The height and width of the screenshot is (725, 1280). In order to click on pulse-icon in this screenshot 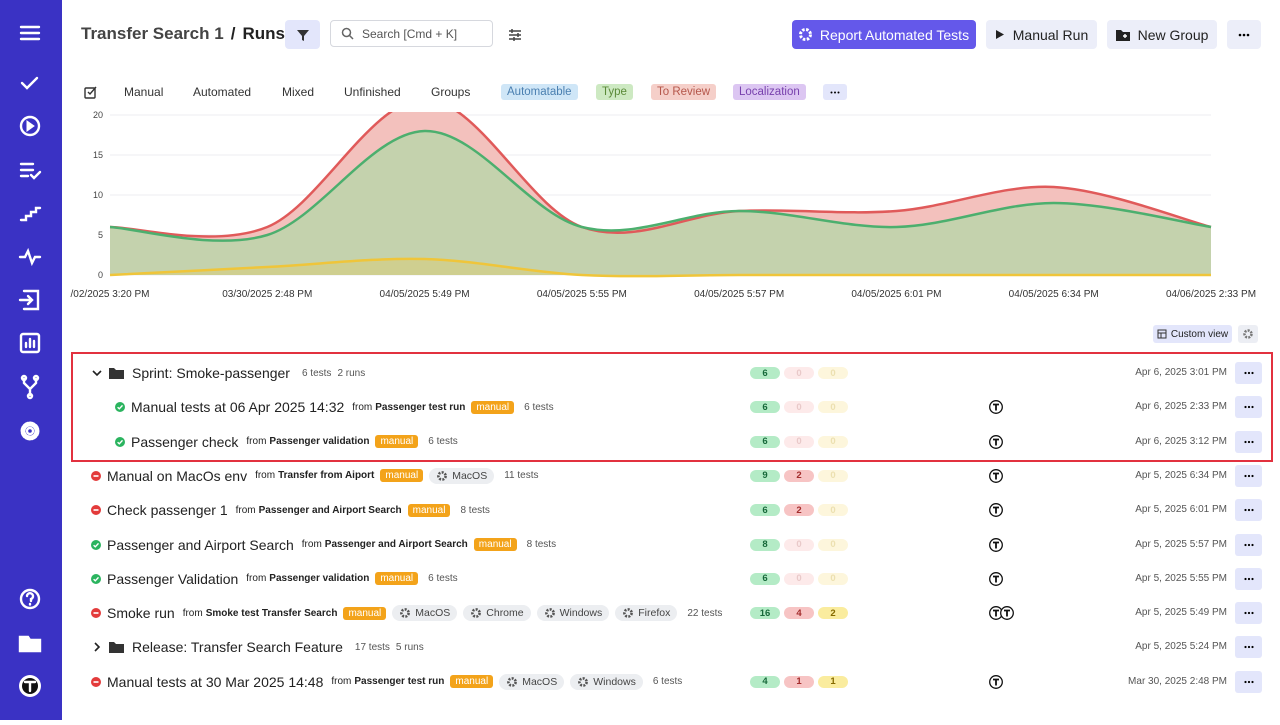, I will do `click(30, 257)`.